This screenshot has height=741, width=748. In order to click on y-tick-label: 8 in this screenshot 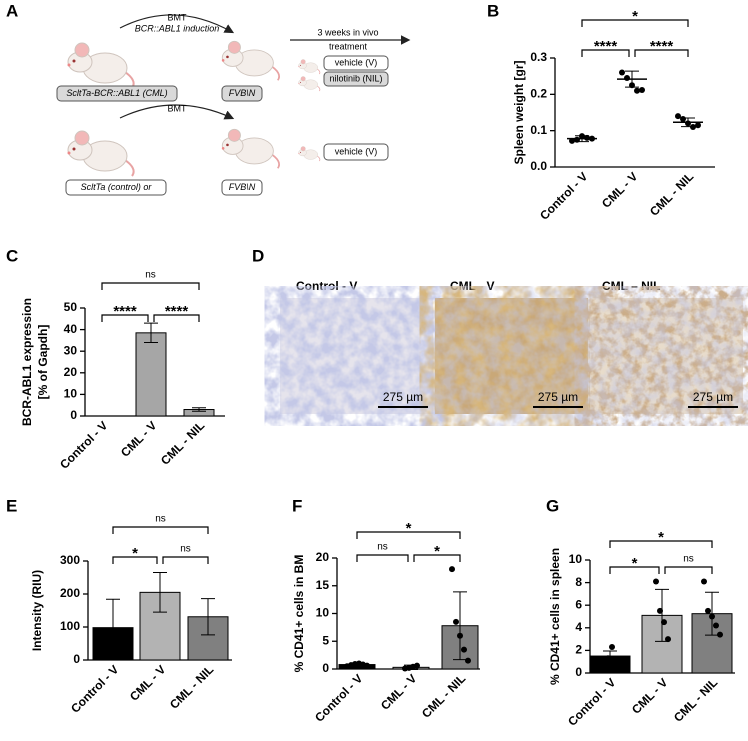, I will do `click(578, 582)`.